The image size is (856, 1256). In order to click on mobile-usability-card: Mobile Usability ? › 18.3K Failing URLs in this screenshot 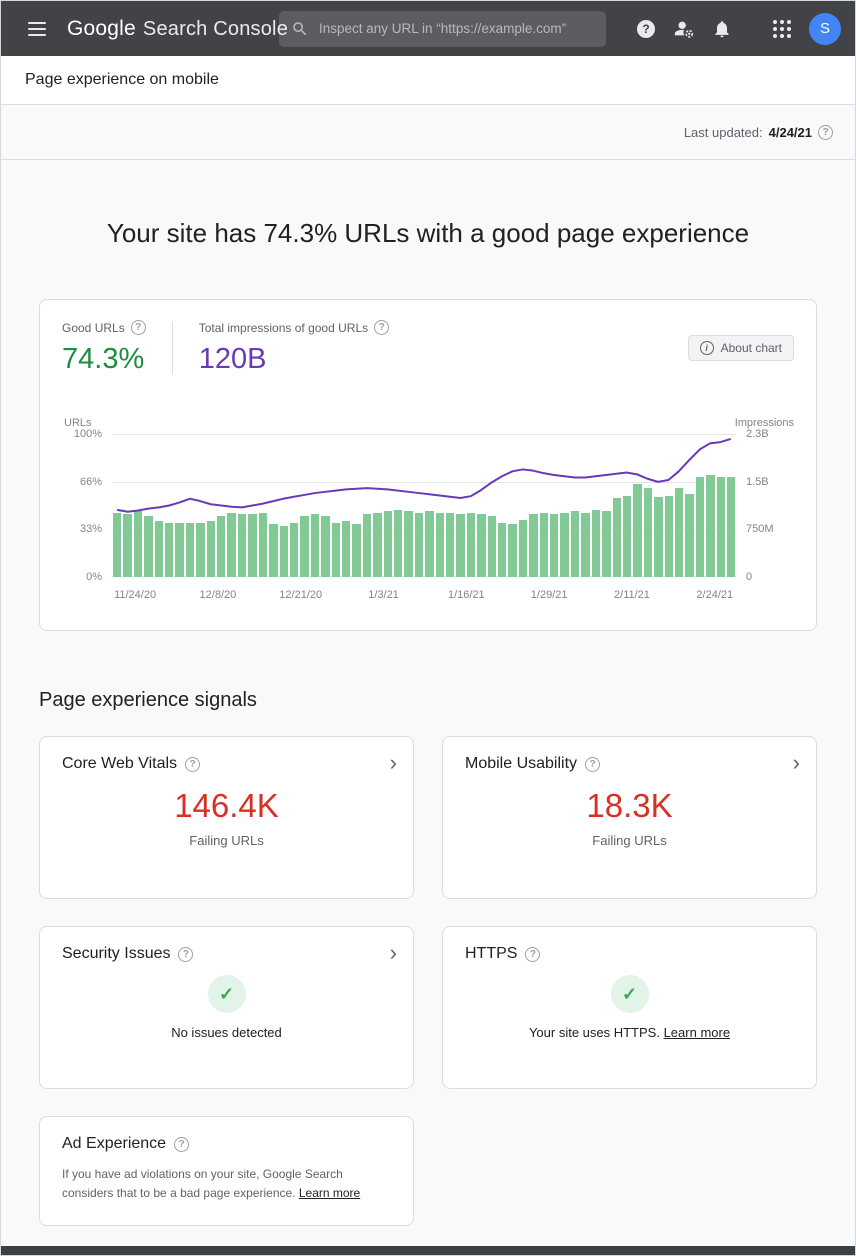, I will do `click(629, 817)`.